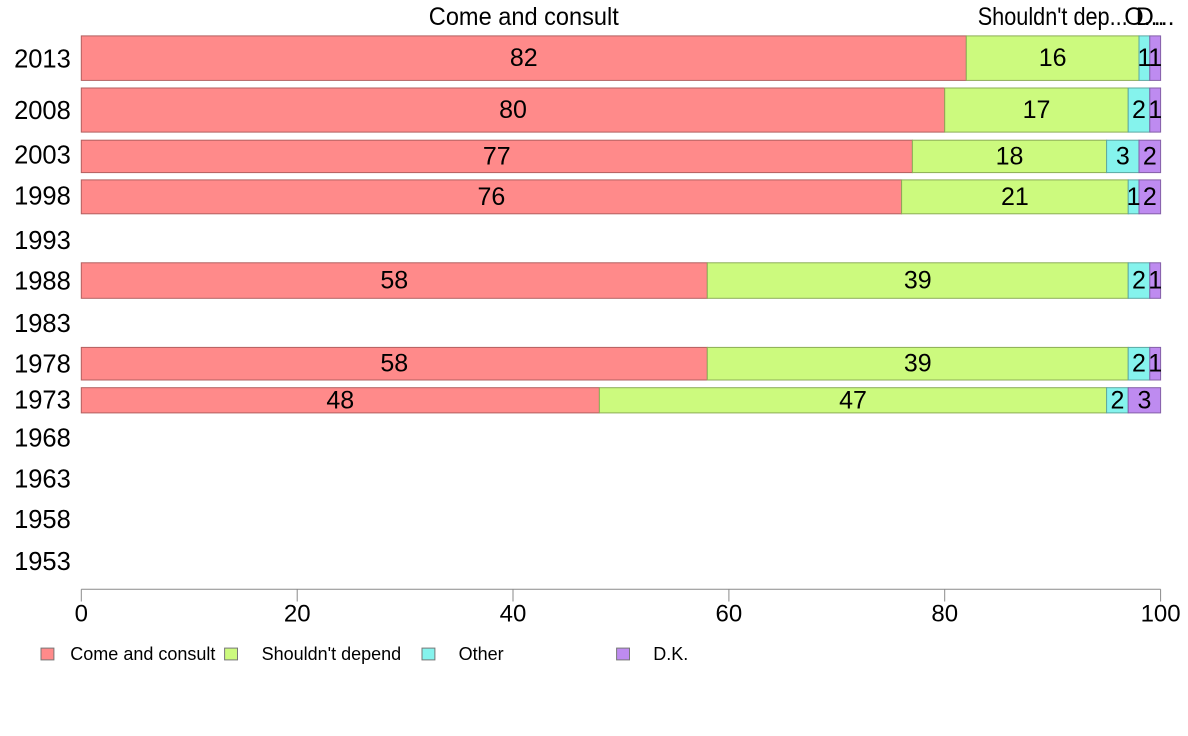  Describe the element at coordinates (42, 364) in the screenshot. I see `svg-text: 1978` at that location.